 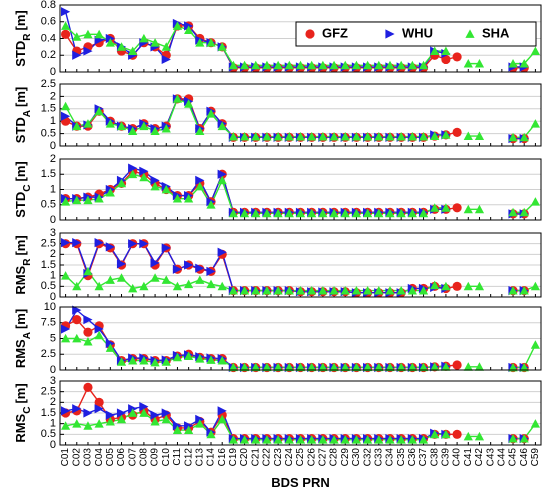 I want to click on x-tick-label: C05, so click(x=110, y=457).